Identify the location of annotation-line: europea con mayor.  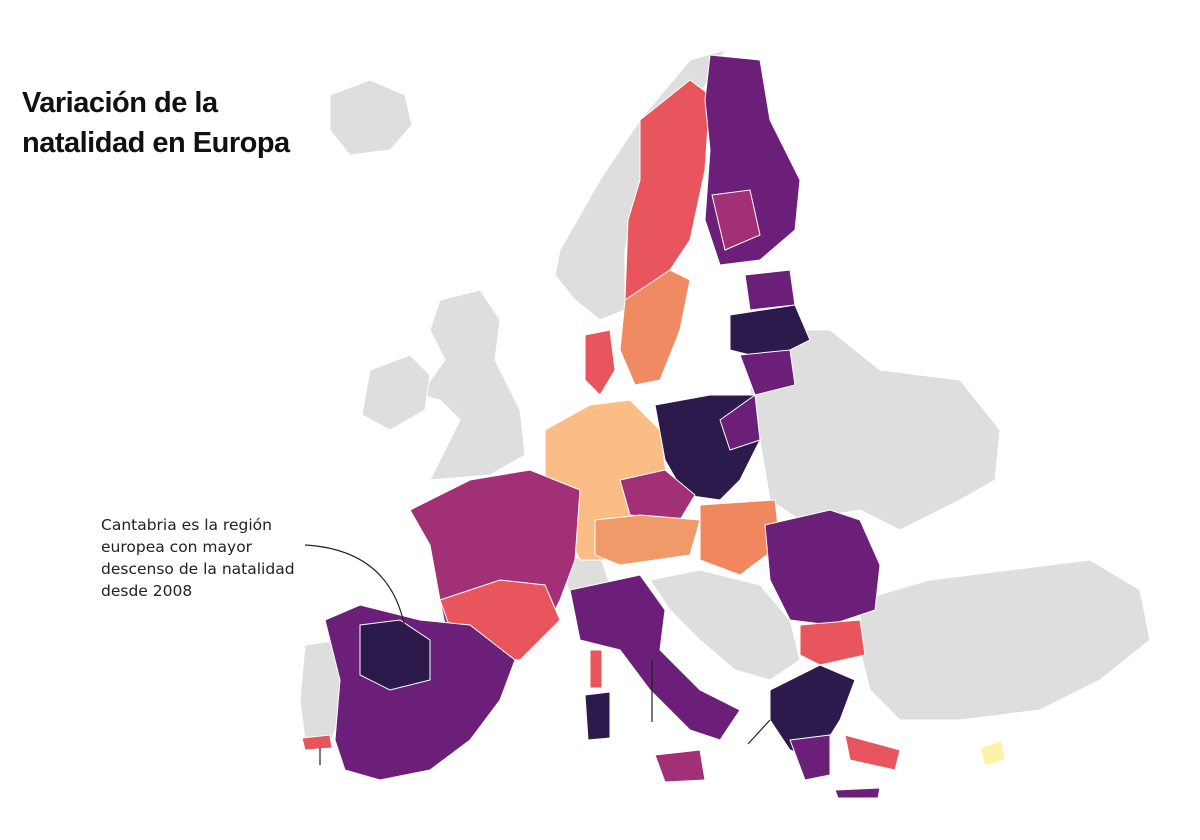
(177, 547).